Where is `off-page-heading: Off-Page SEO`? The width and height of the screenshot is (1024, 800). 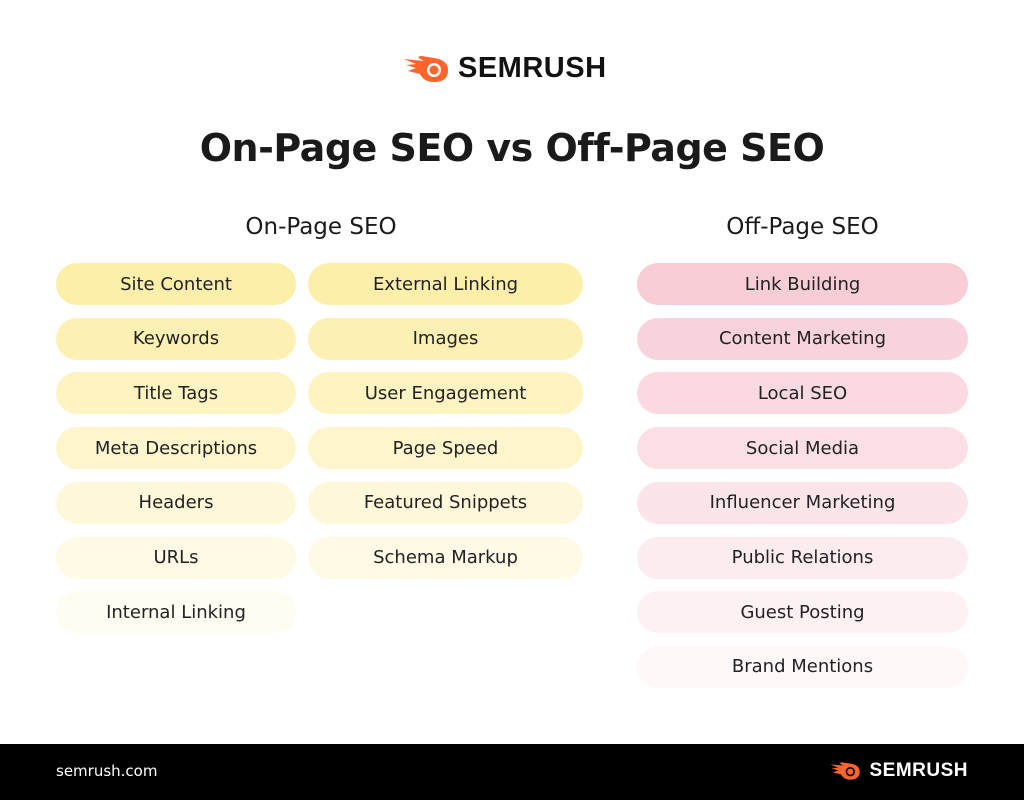 off-page-heading: Off-Page SEO is located at coordinates (802, 227).